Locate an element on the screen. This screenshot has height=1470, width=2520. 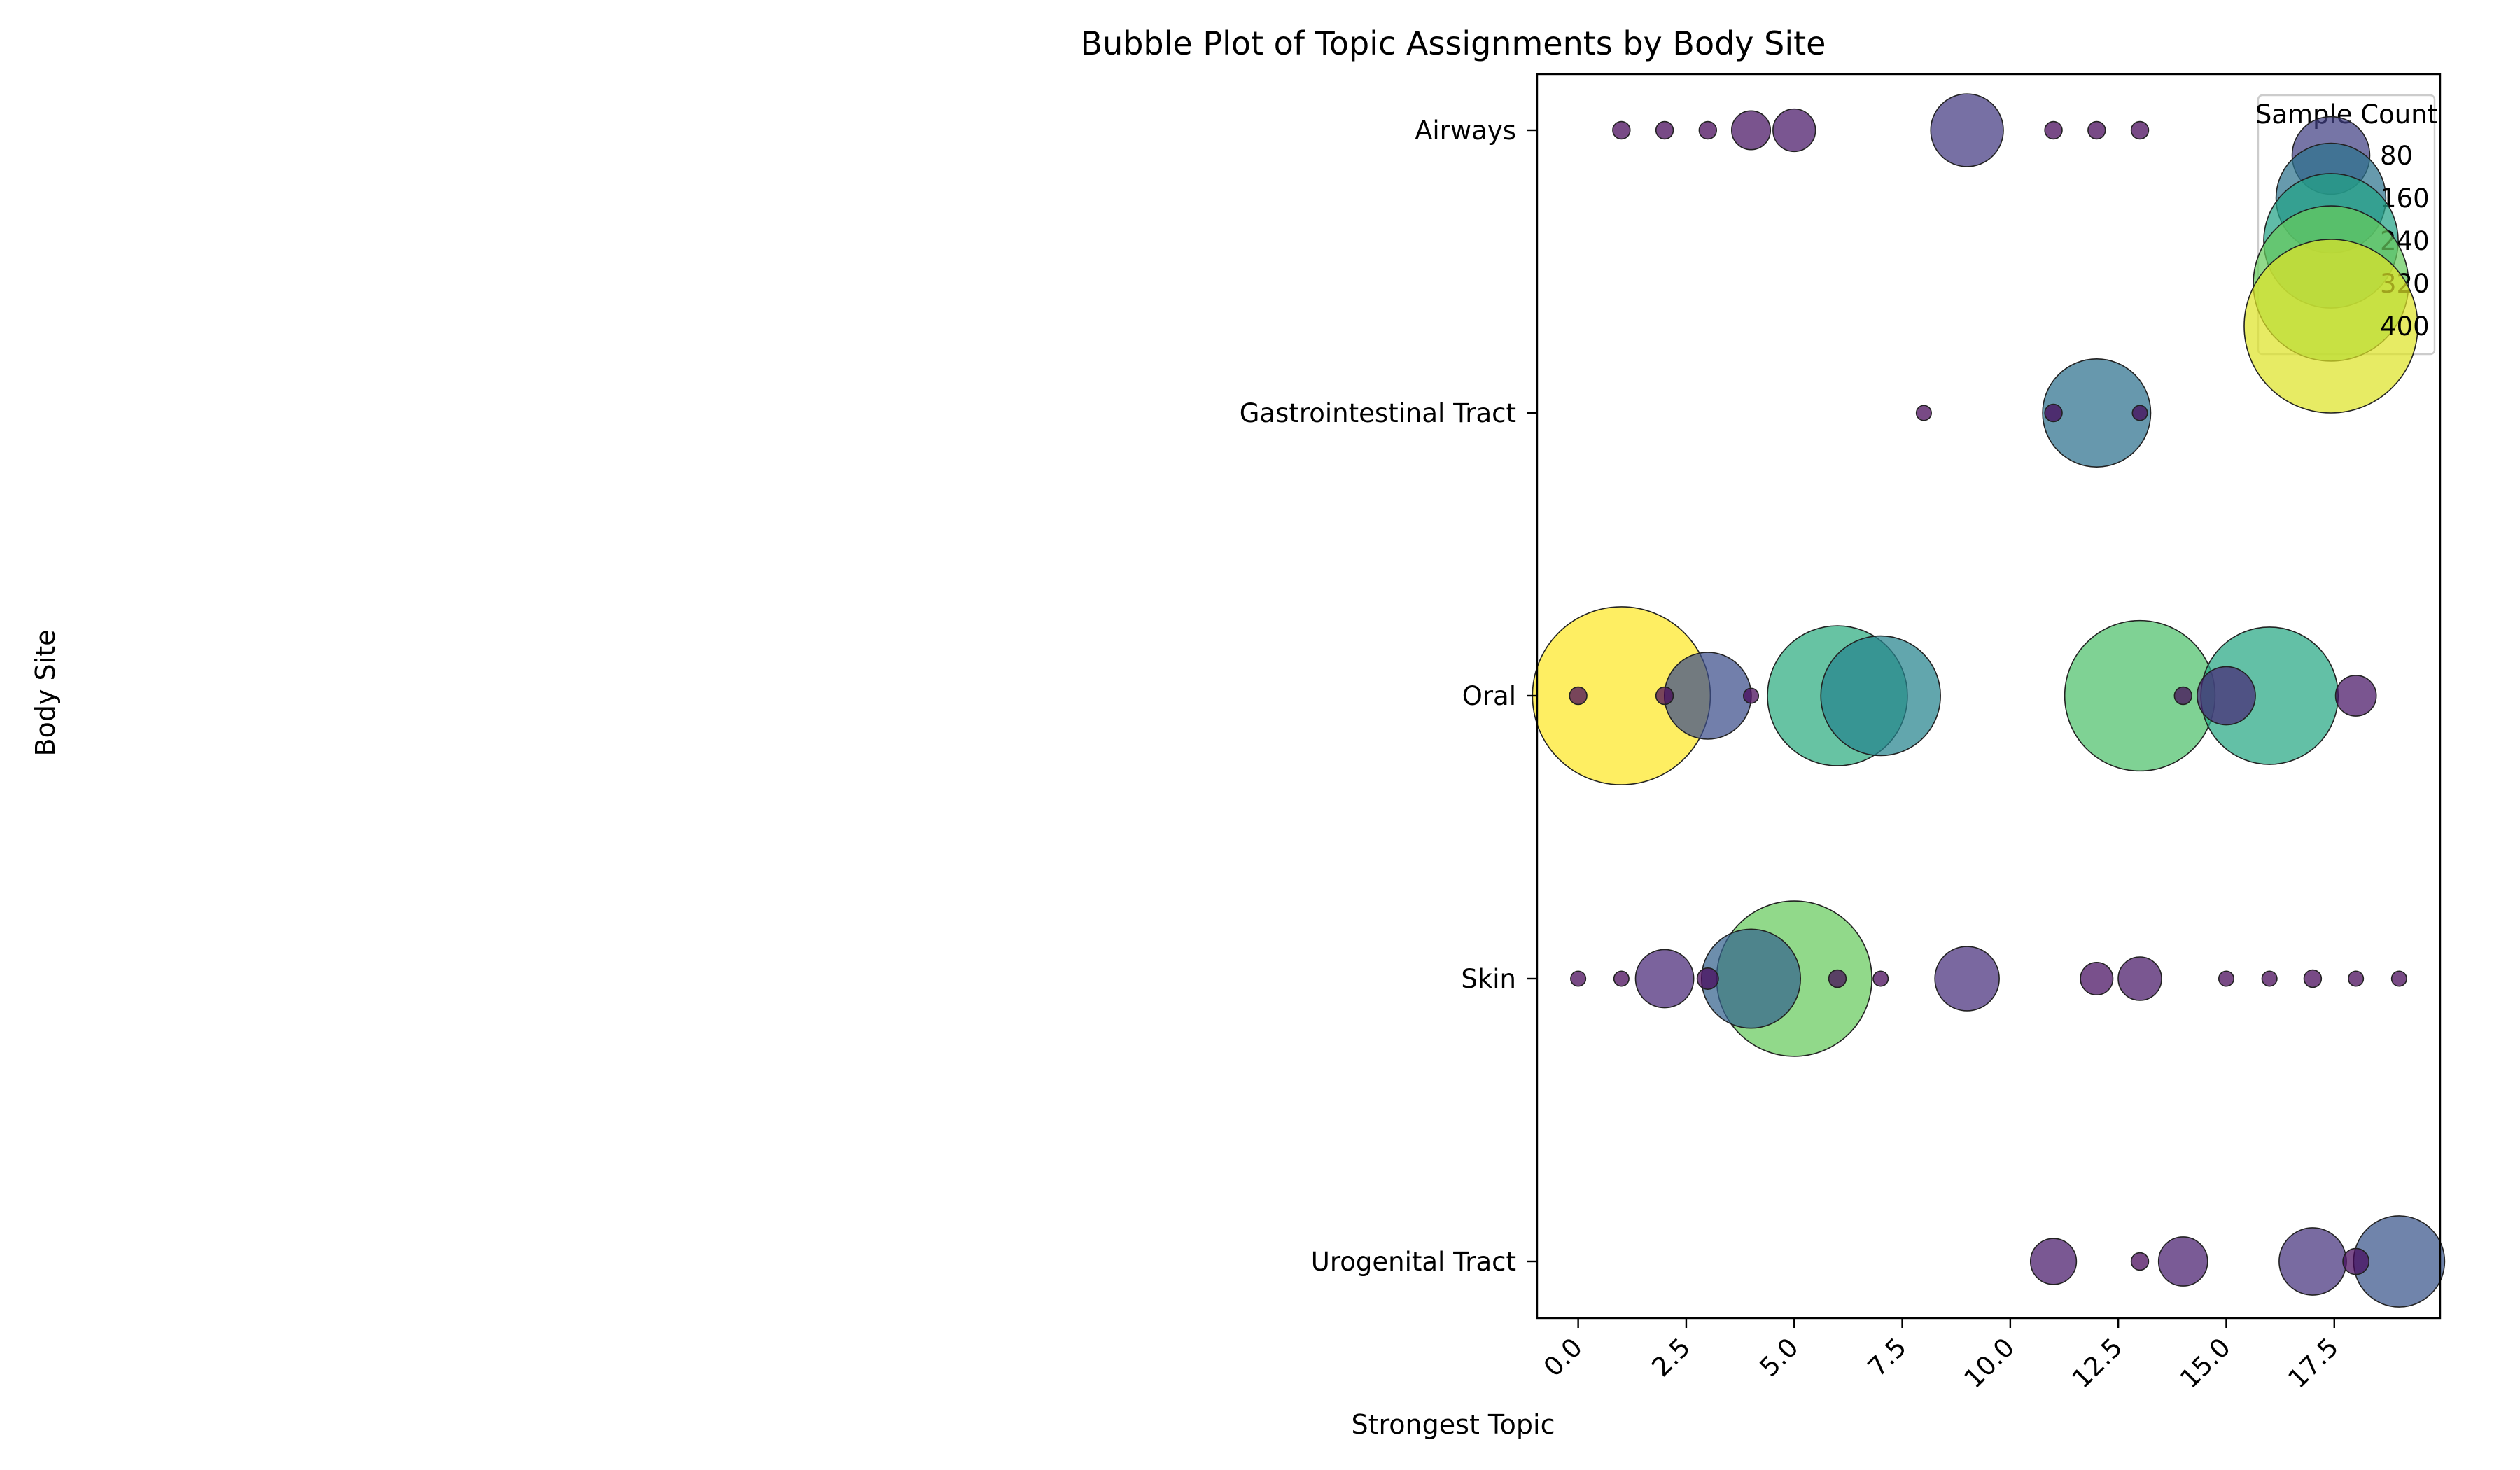
x-axis-label: Strongest Topic is located at coordinates (1453, 1424).